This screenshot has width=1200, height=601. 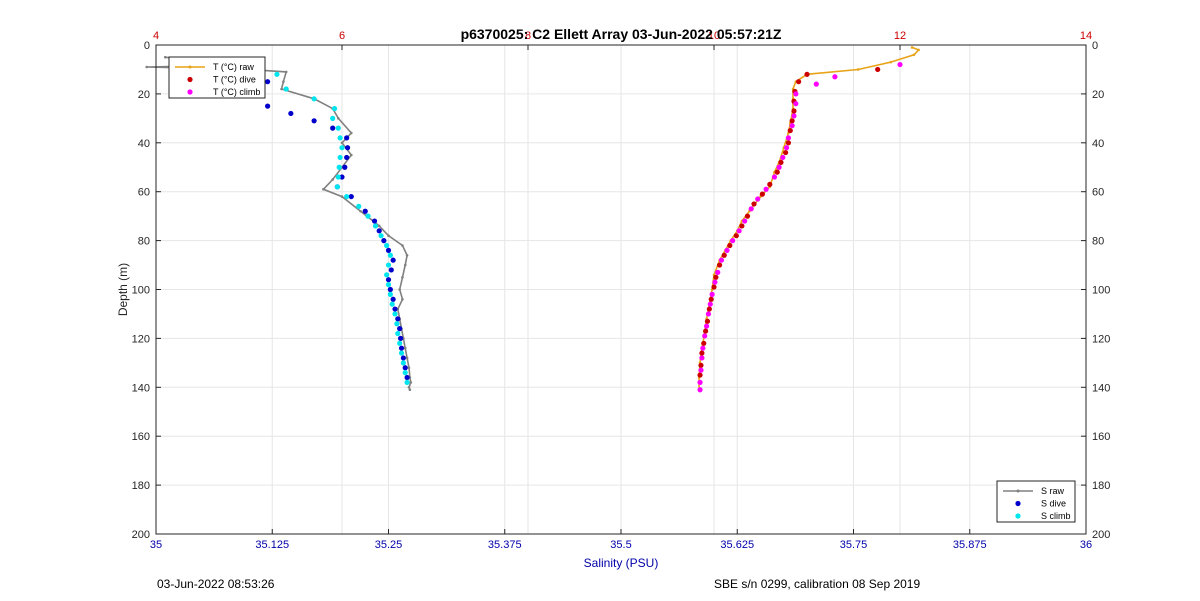 I want to click on y-tick-label-right: 60, so click(x=1098, y=193).